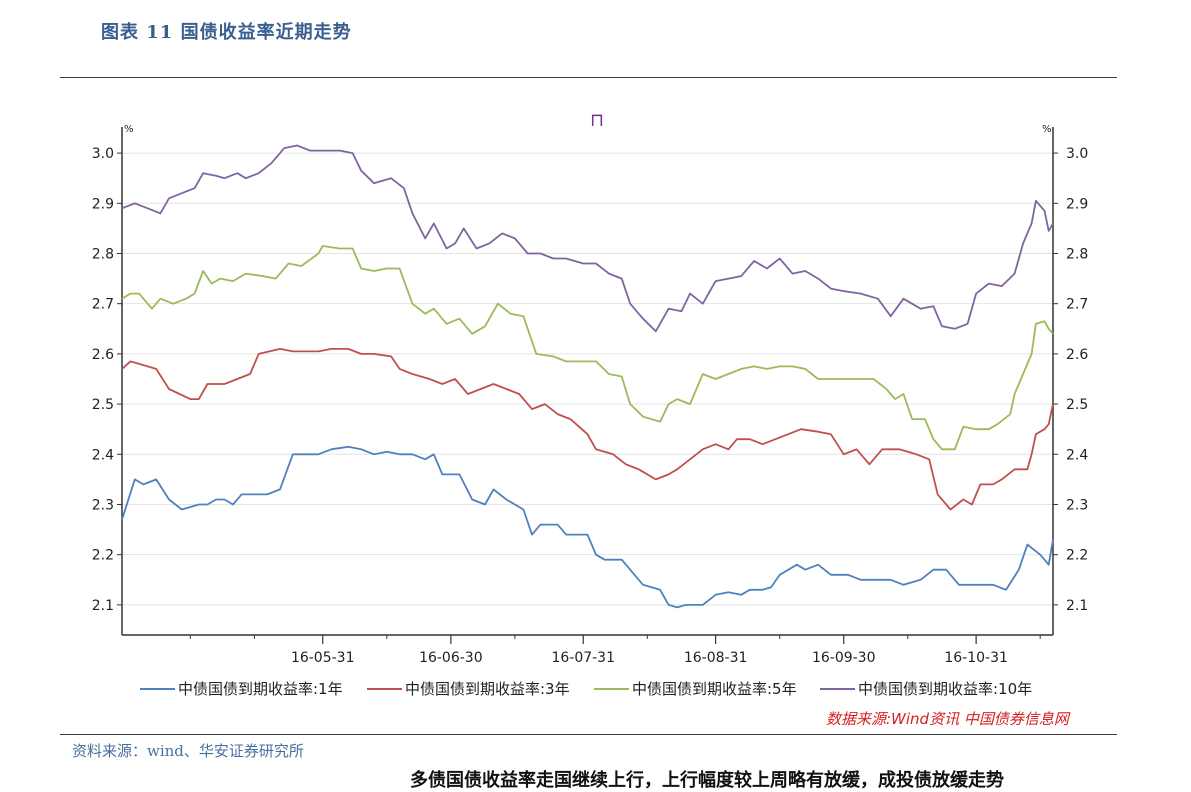  Describe the element at coordinates (588, 734) in the screenshot. I see `bottom-rule` at that location.